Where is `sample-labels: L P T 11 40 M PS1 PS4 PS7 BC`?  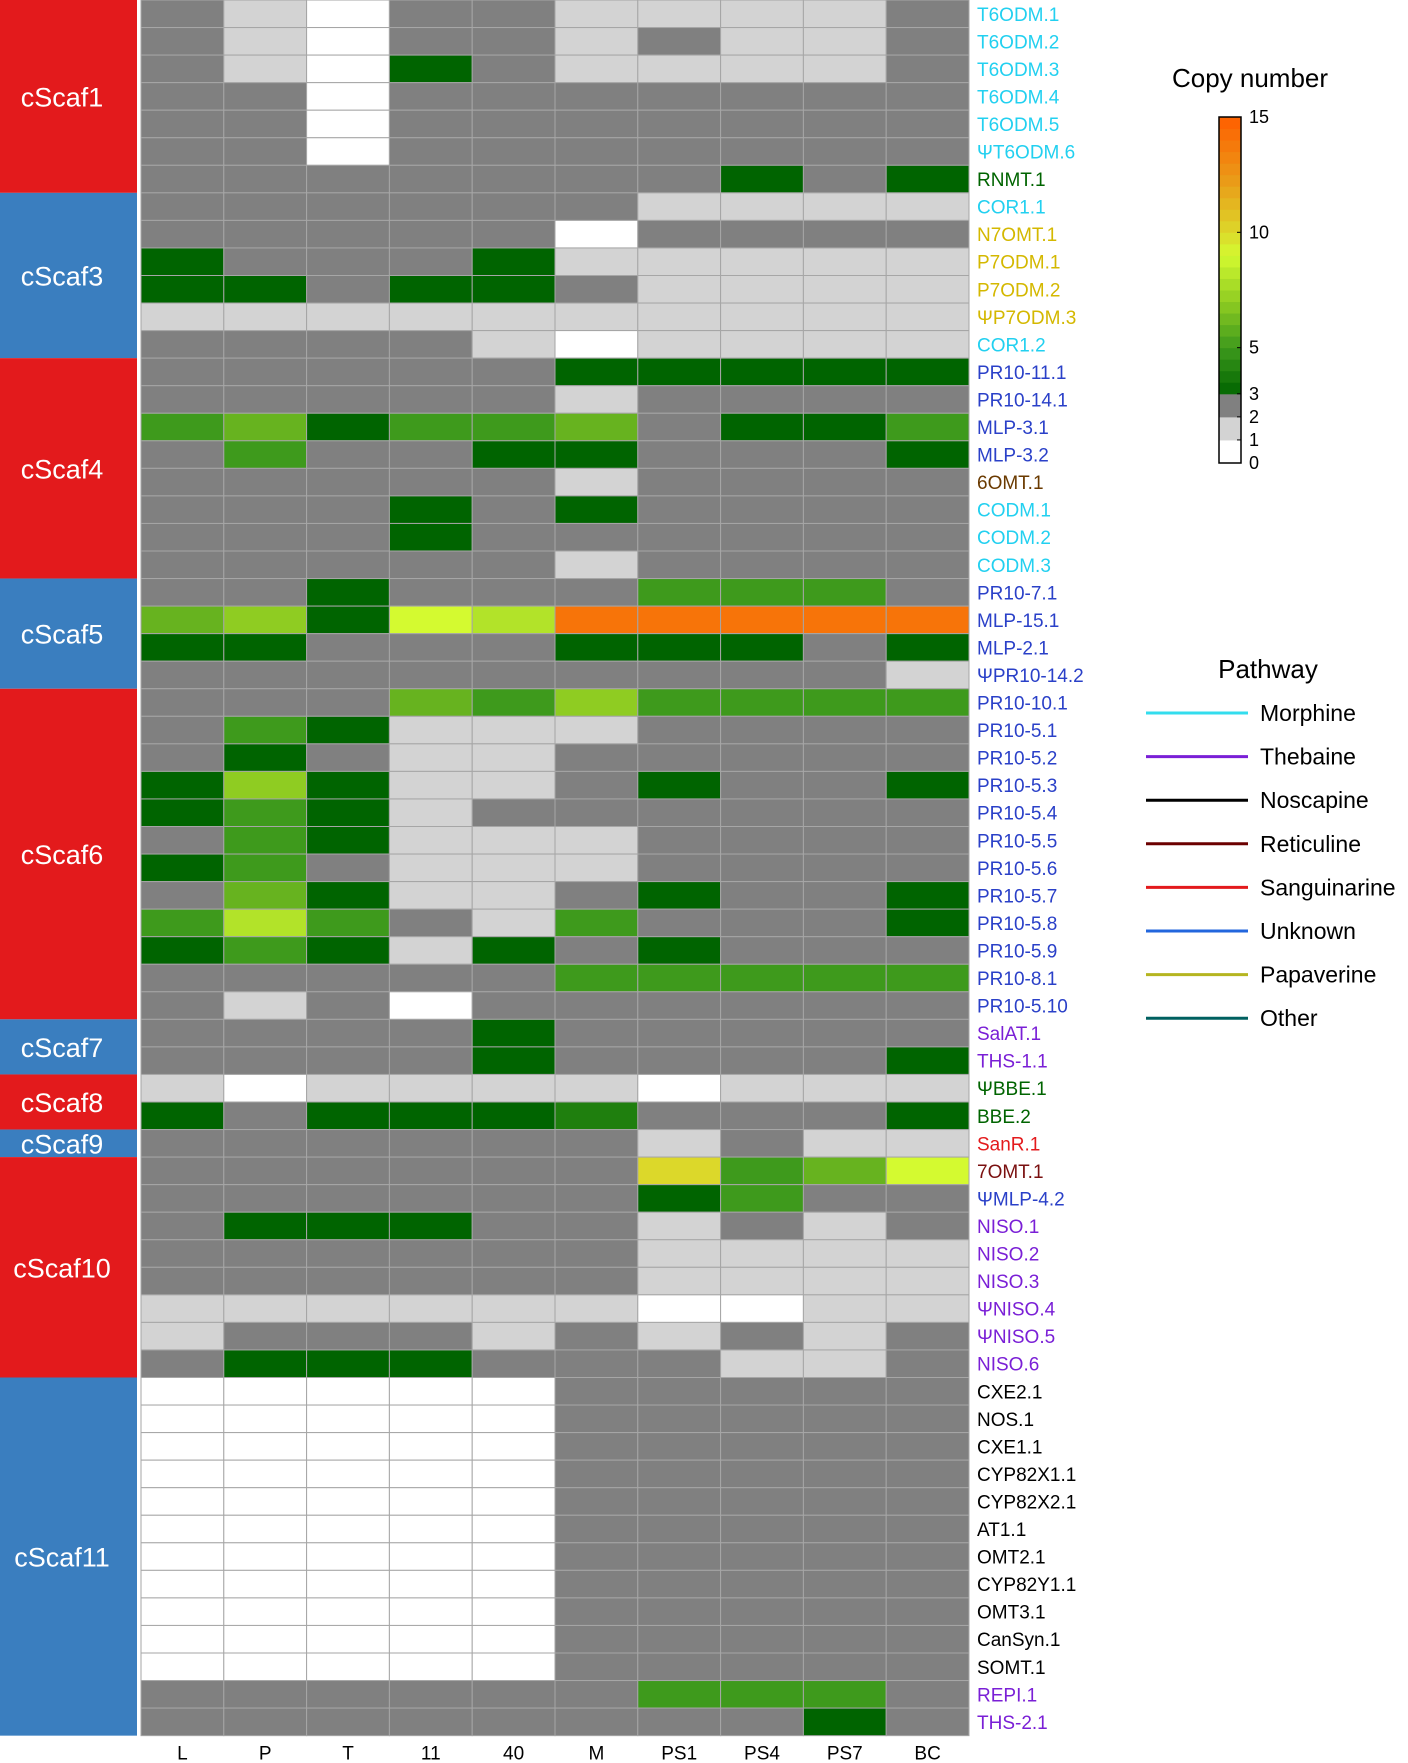
sample-labels: L P T 11 40 M PS1 PS4 PS7 BC is located at coordinates (559, 1753).